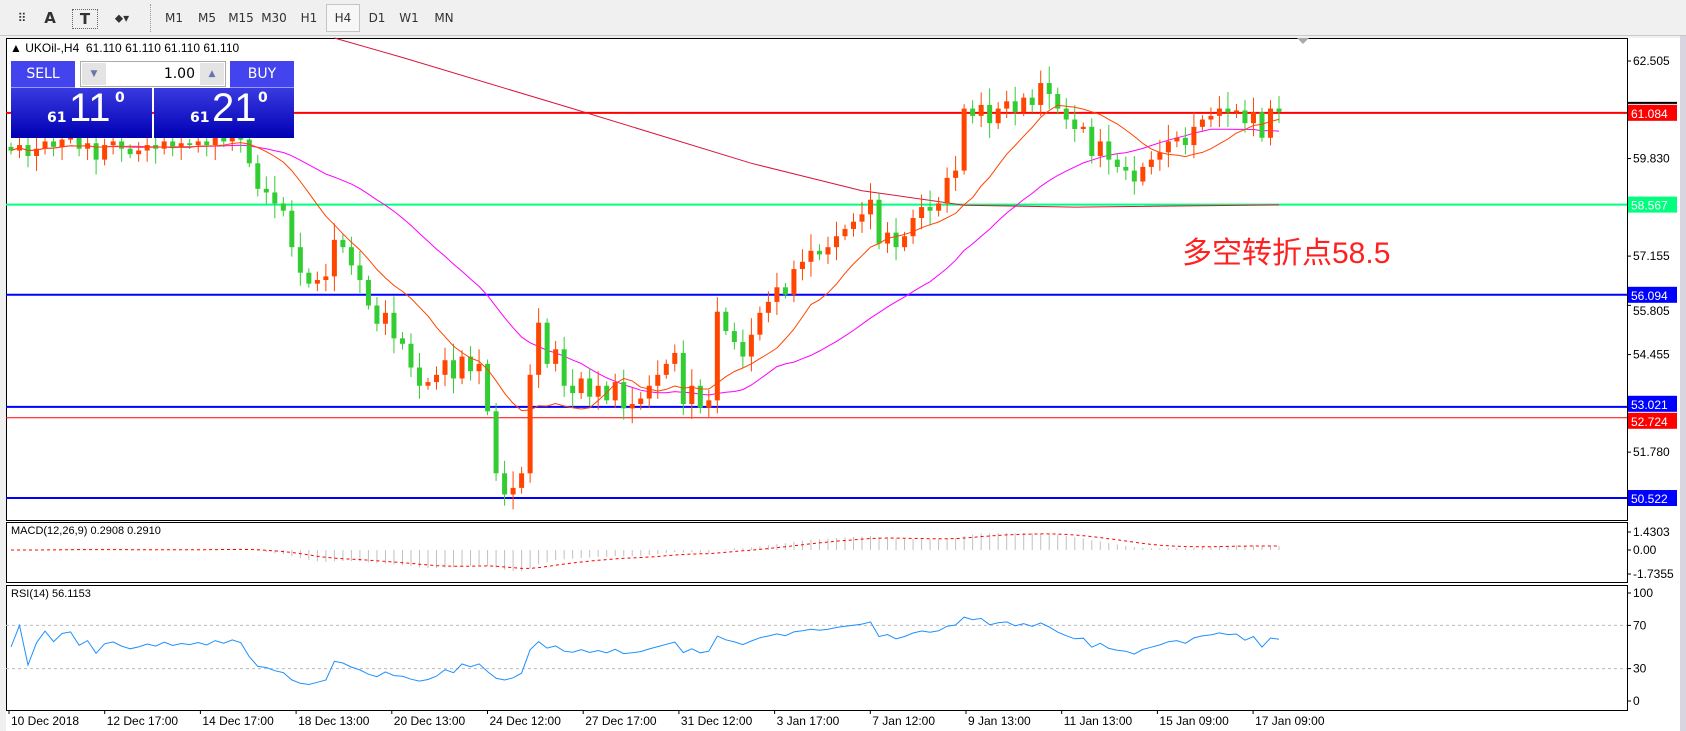  What do you see at coordinates (444, 18) in the screenshot?
I see `timeframe-mn: MN` at bounding box center [444, 18].